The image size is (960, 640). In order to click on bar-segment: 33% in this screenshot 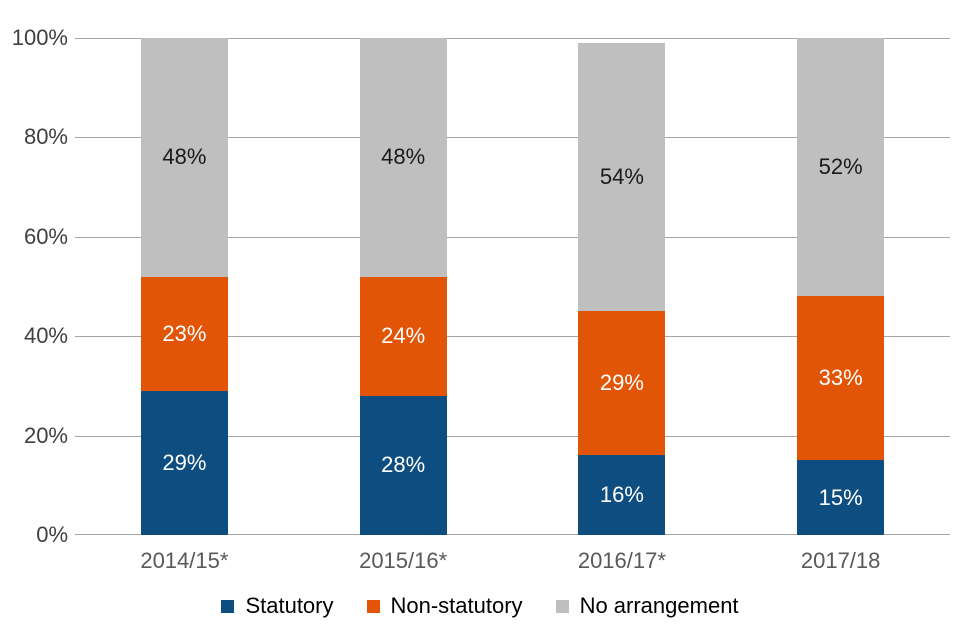, I will do `click(841, 378)`.